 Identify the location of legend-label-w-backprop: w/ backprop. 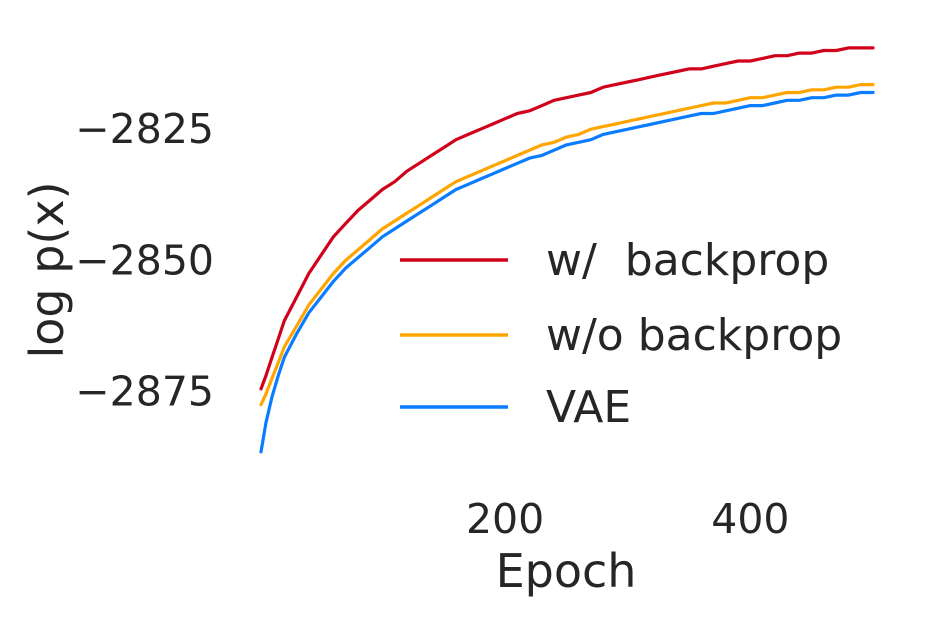
(687, 260).